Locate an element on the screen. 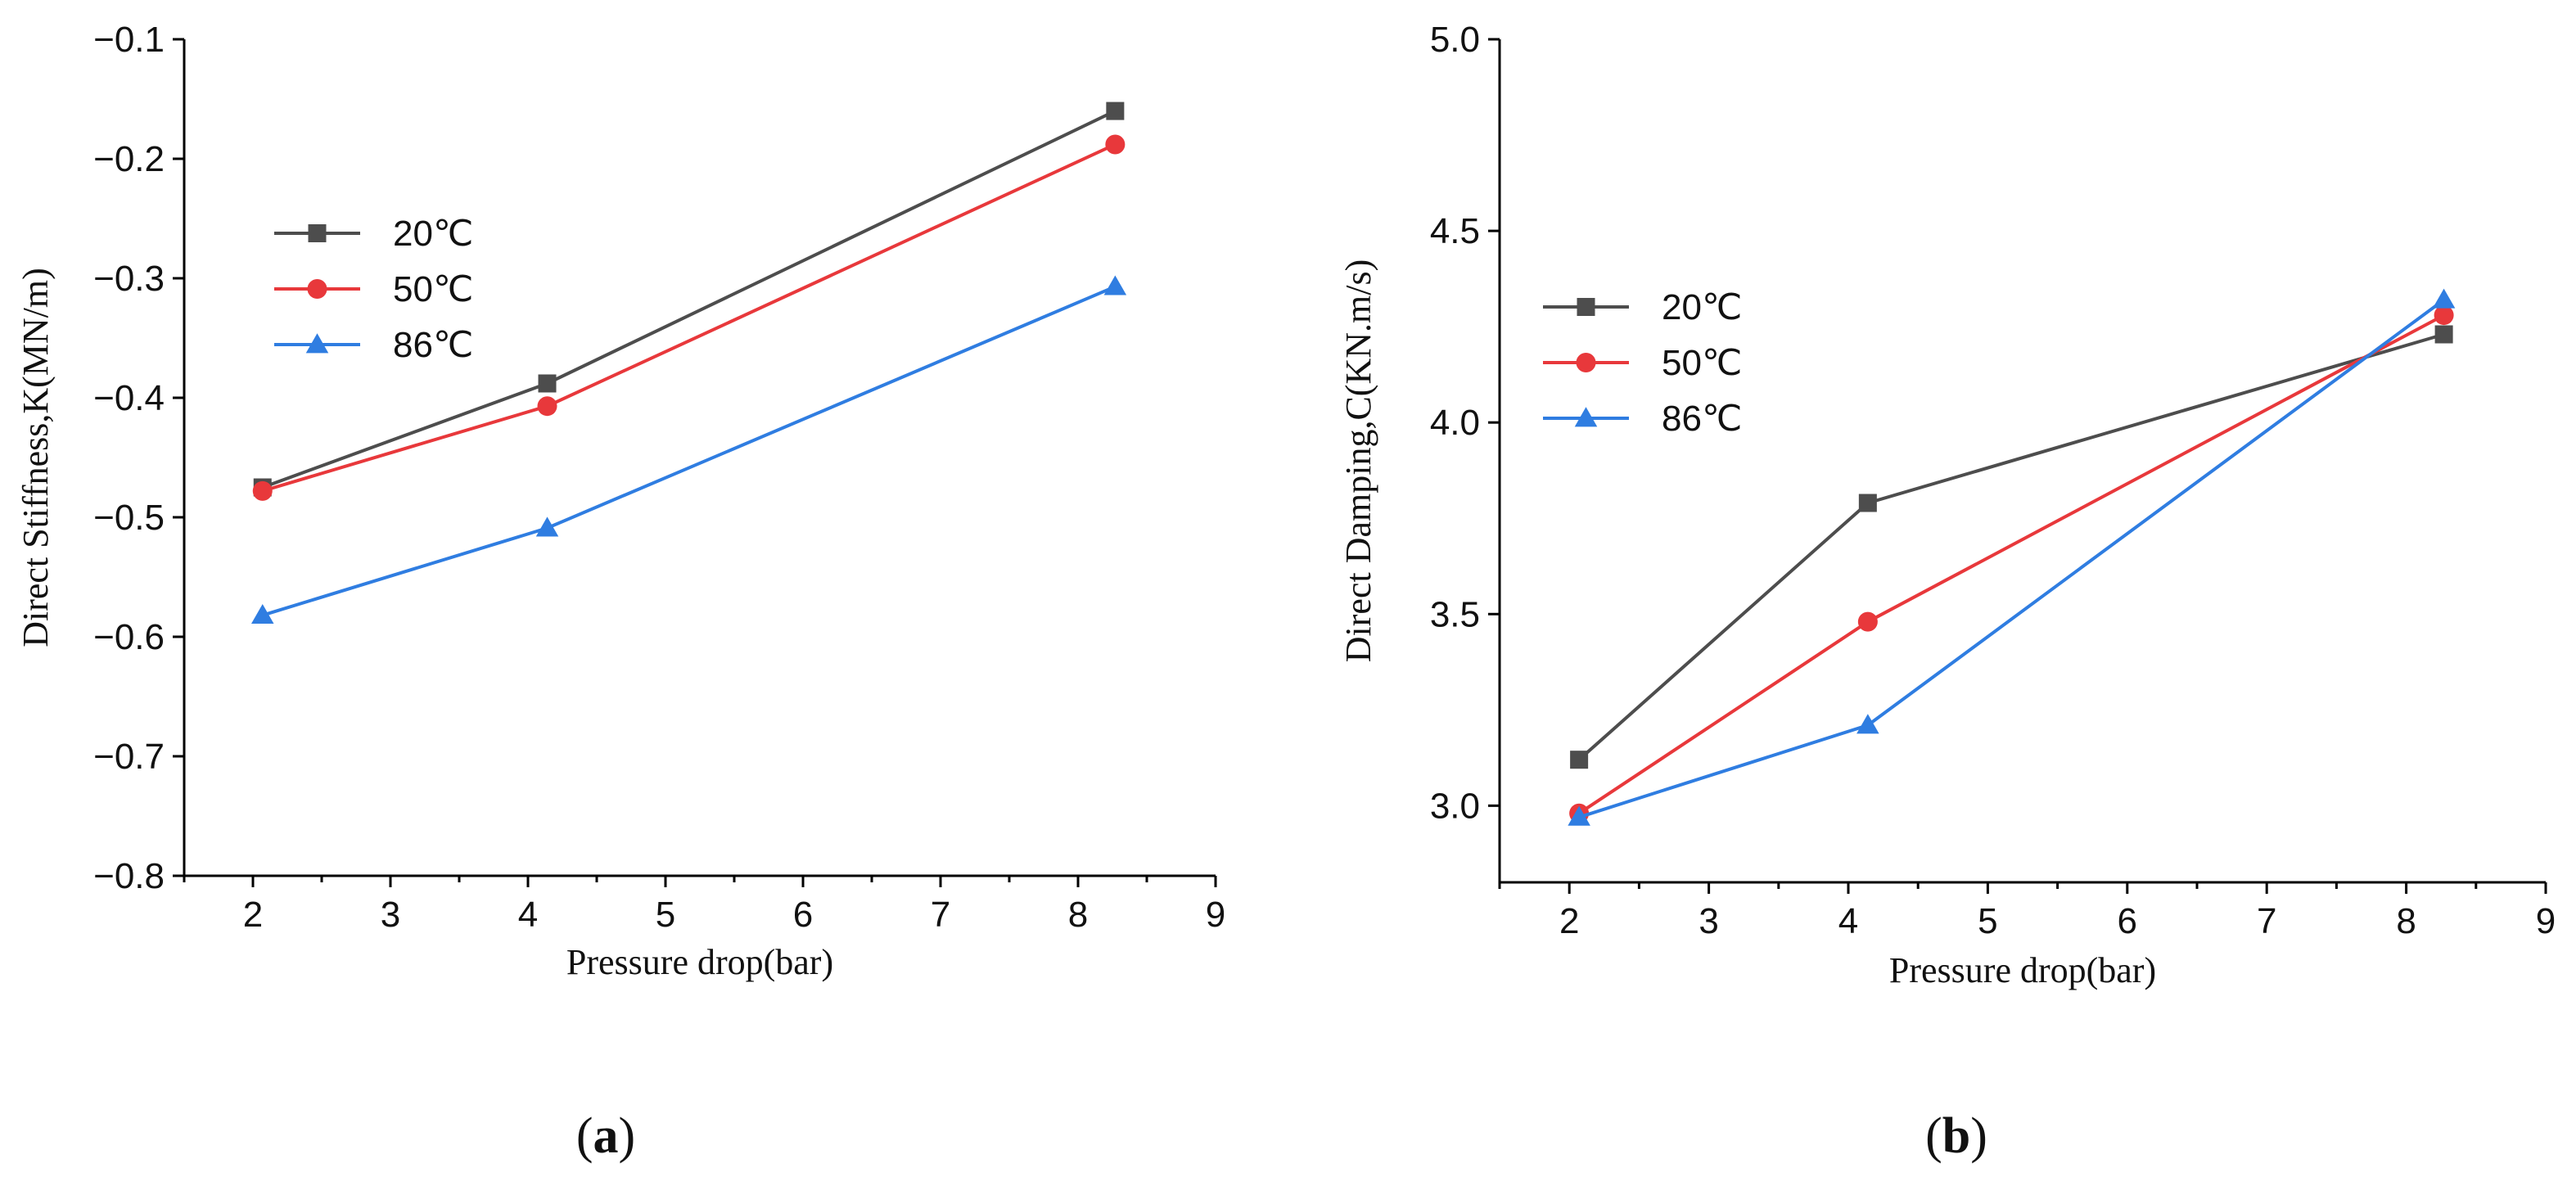  y-tick-label: 4.5 is located at coordinates (1455, 231).